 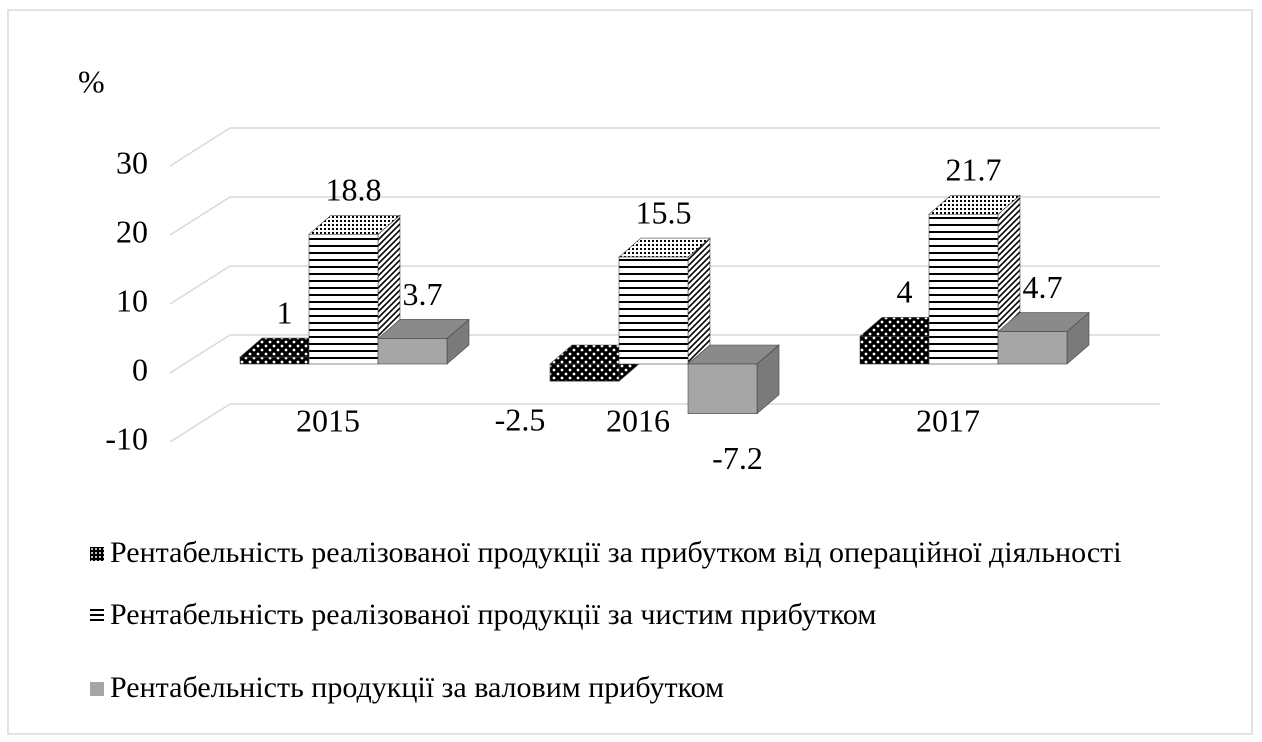 I want to click on x-tick-label: 2016, so click(x=638, y=420).